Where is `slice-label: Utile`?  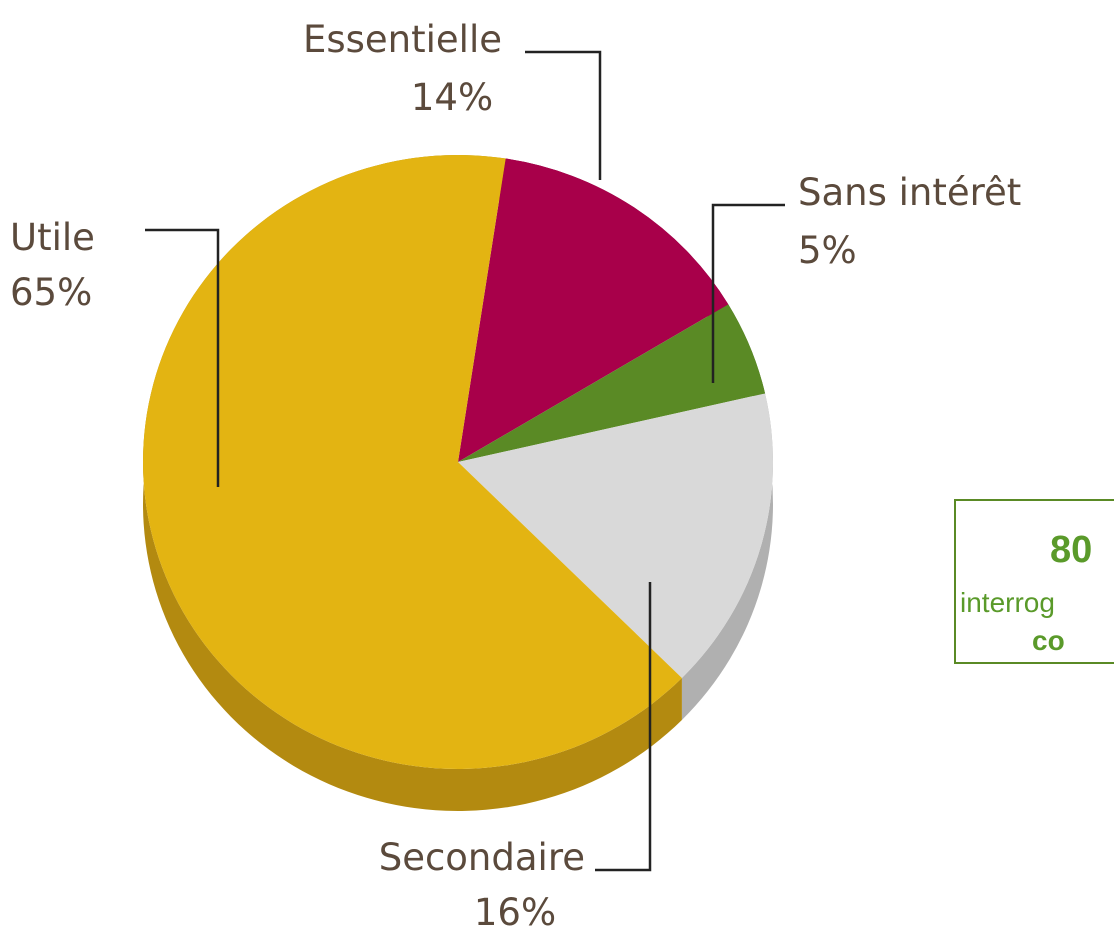 slice-label: Utile is located at coordinates (52, 237).